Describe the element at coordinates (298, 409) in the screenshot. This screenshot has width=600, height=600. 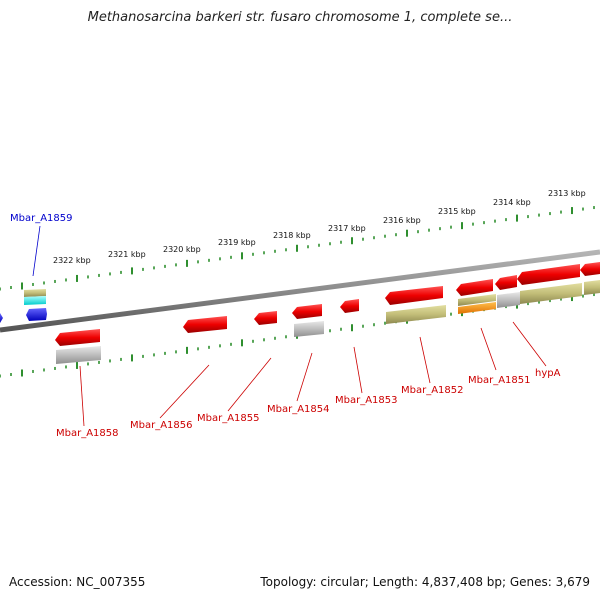
I see `gene-label-mbar-a1854: Mbar_A1854` at that location.